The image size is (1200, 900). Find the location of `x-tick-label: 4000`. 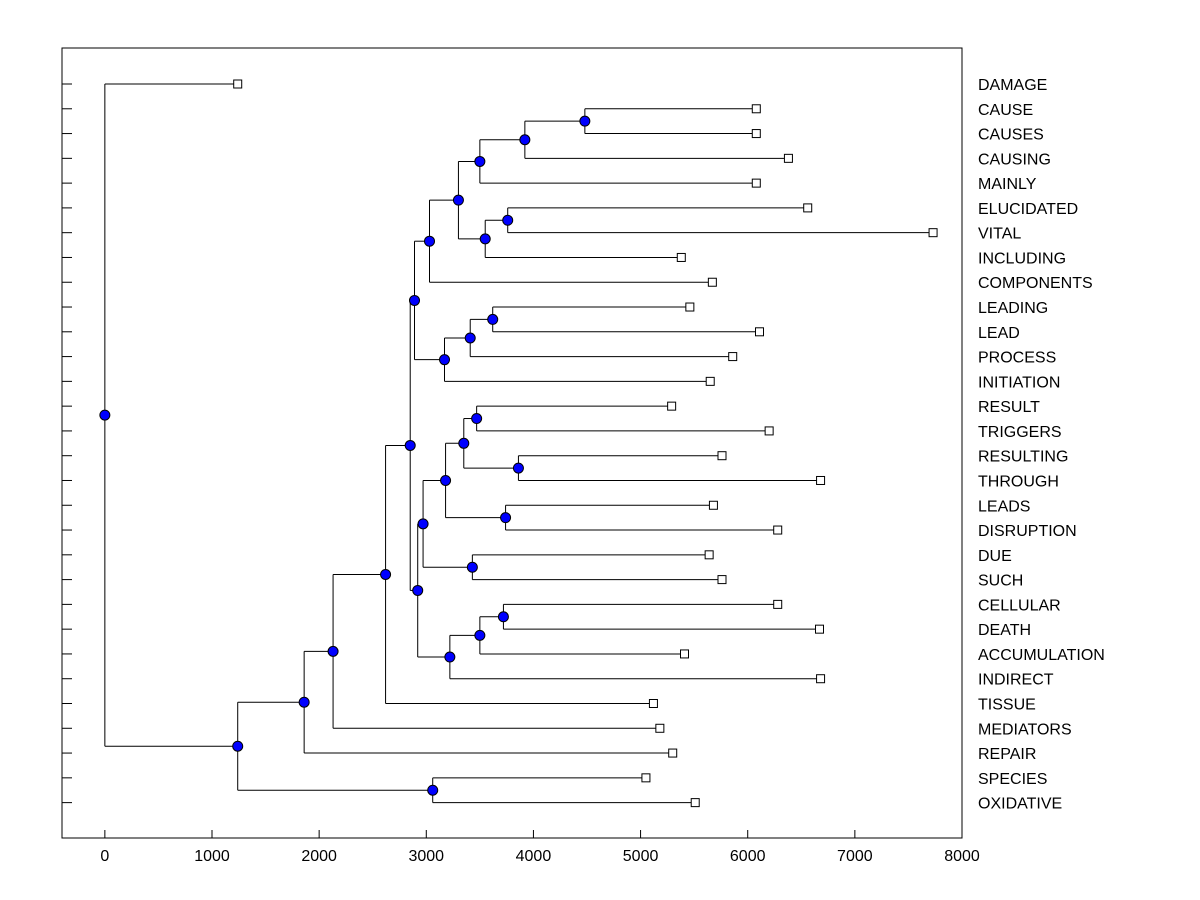

x-tick-label: 4000 is located at coordinates (534, 856).